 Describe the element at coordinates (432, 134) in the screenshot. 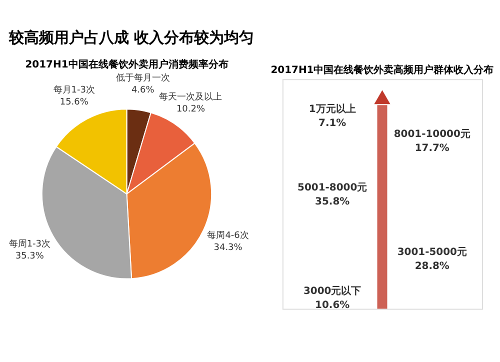

I see `category-label: 8001-10000元` at that location.